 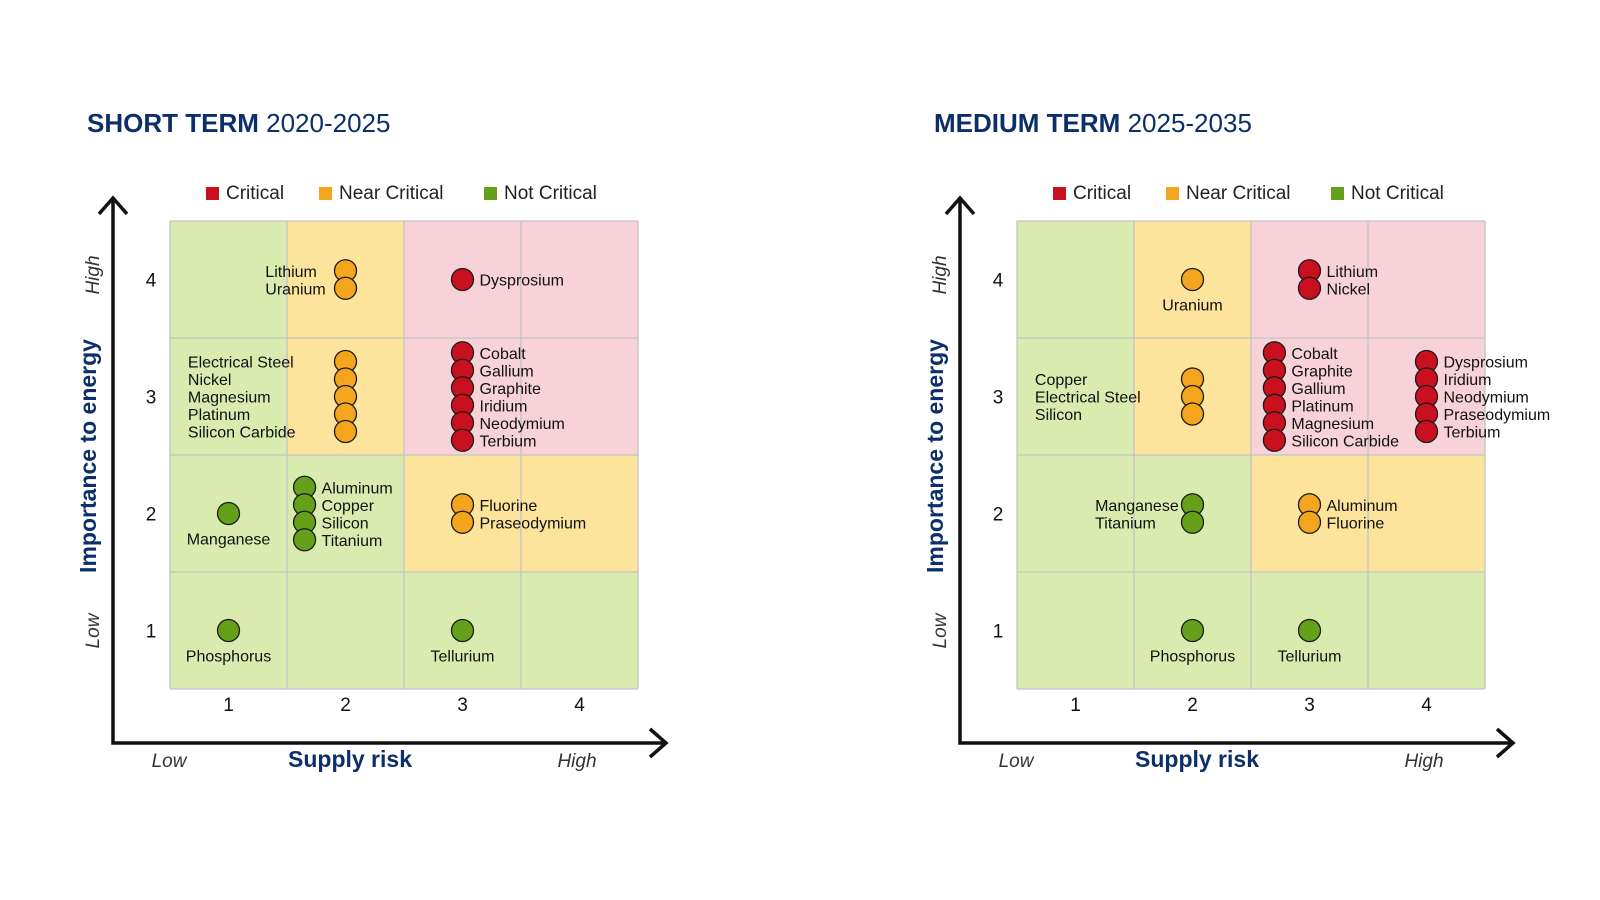 I want to click on medium-term-zone-critical, so click(x=1426, y=279).